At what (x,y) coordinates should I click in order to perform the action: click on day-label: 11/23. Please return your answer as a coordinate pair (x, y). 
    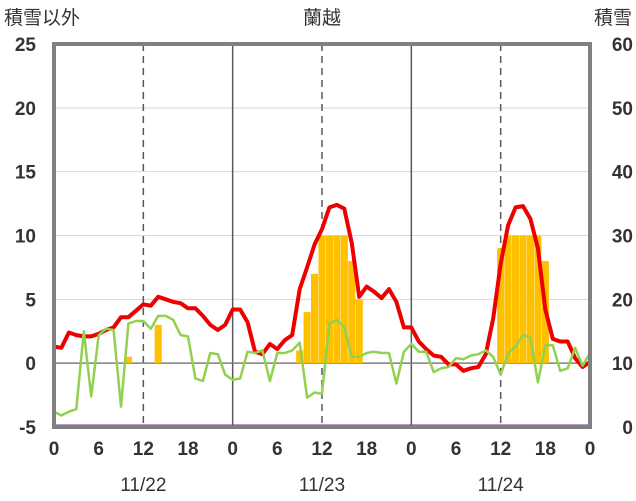
    Looking at the image, I should click on (322, 485).